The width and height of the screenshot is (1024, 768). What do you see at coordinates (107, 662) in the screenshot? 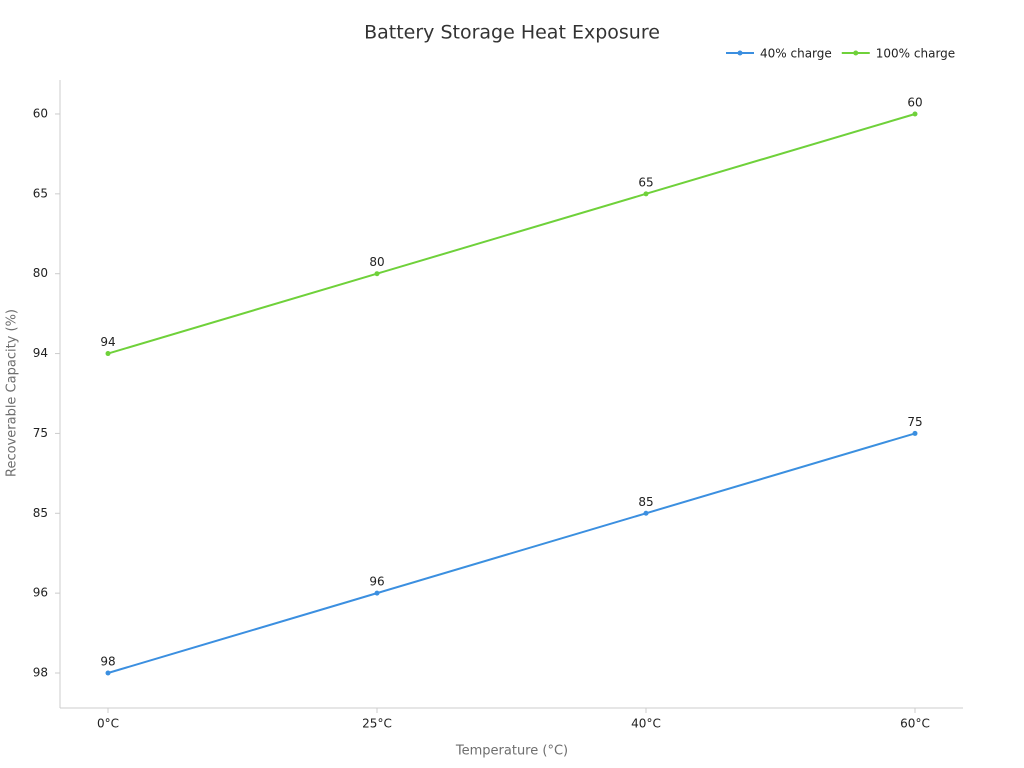
I see `data-label: 98` at bounding box center [107, 662].